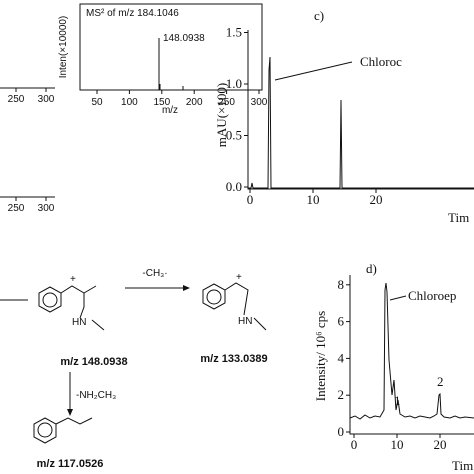 The height and width of the screenshot is (474, 474). What do you see at coordinates (27, 150) in the screenshot?
I see `left-axes: 250 300 250 300` at bounding box center [27, 150].